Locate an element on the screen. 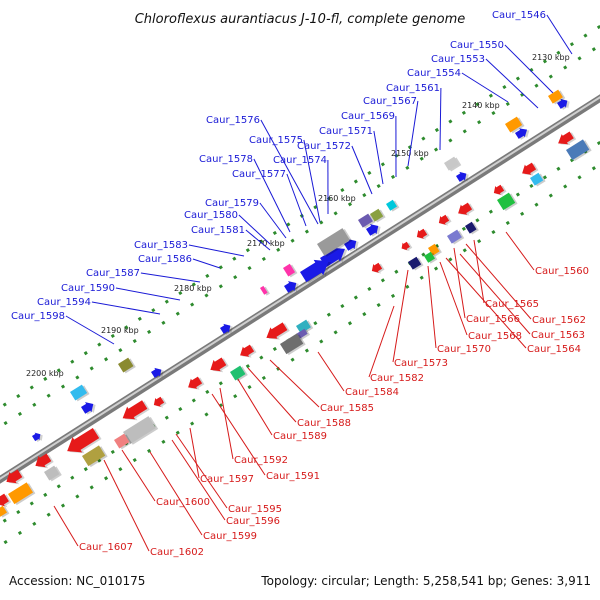 The width and height of the screenshot is (600, 600). gene-label-caur-1583: Caur_1583 is located at coordinates (161, 245).